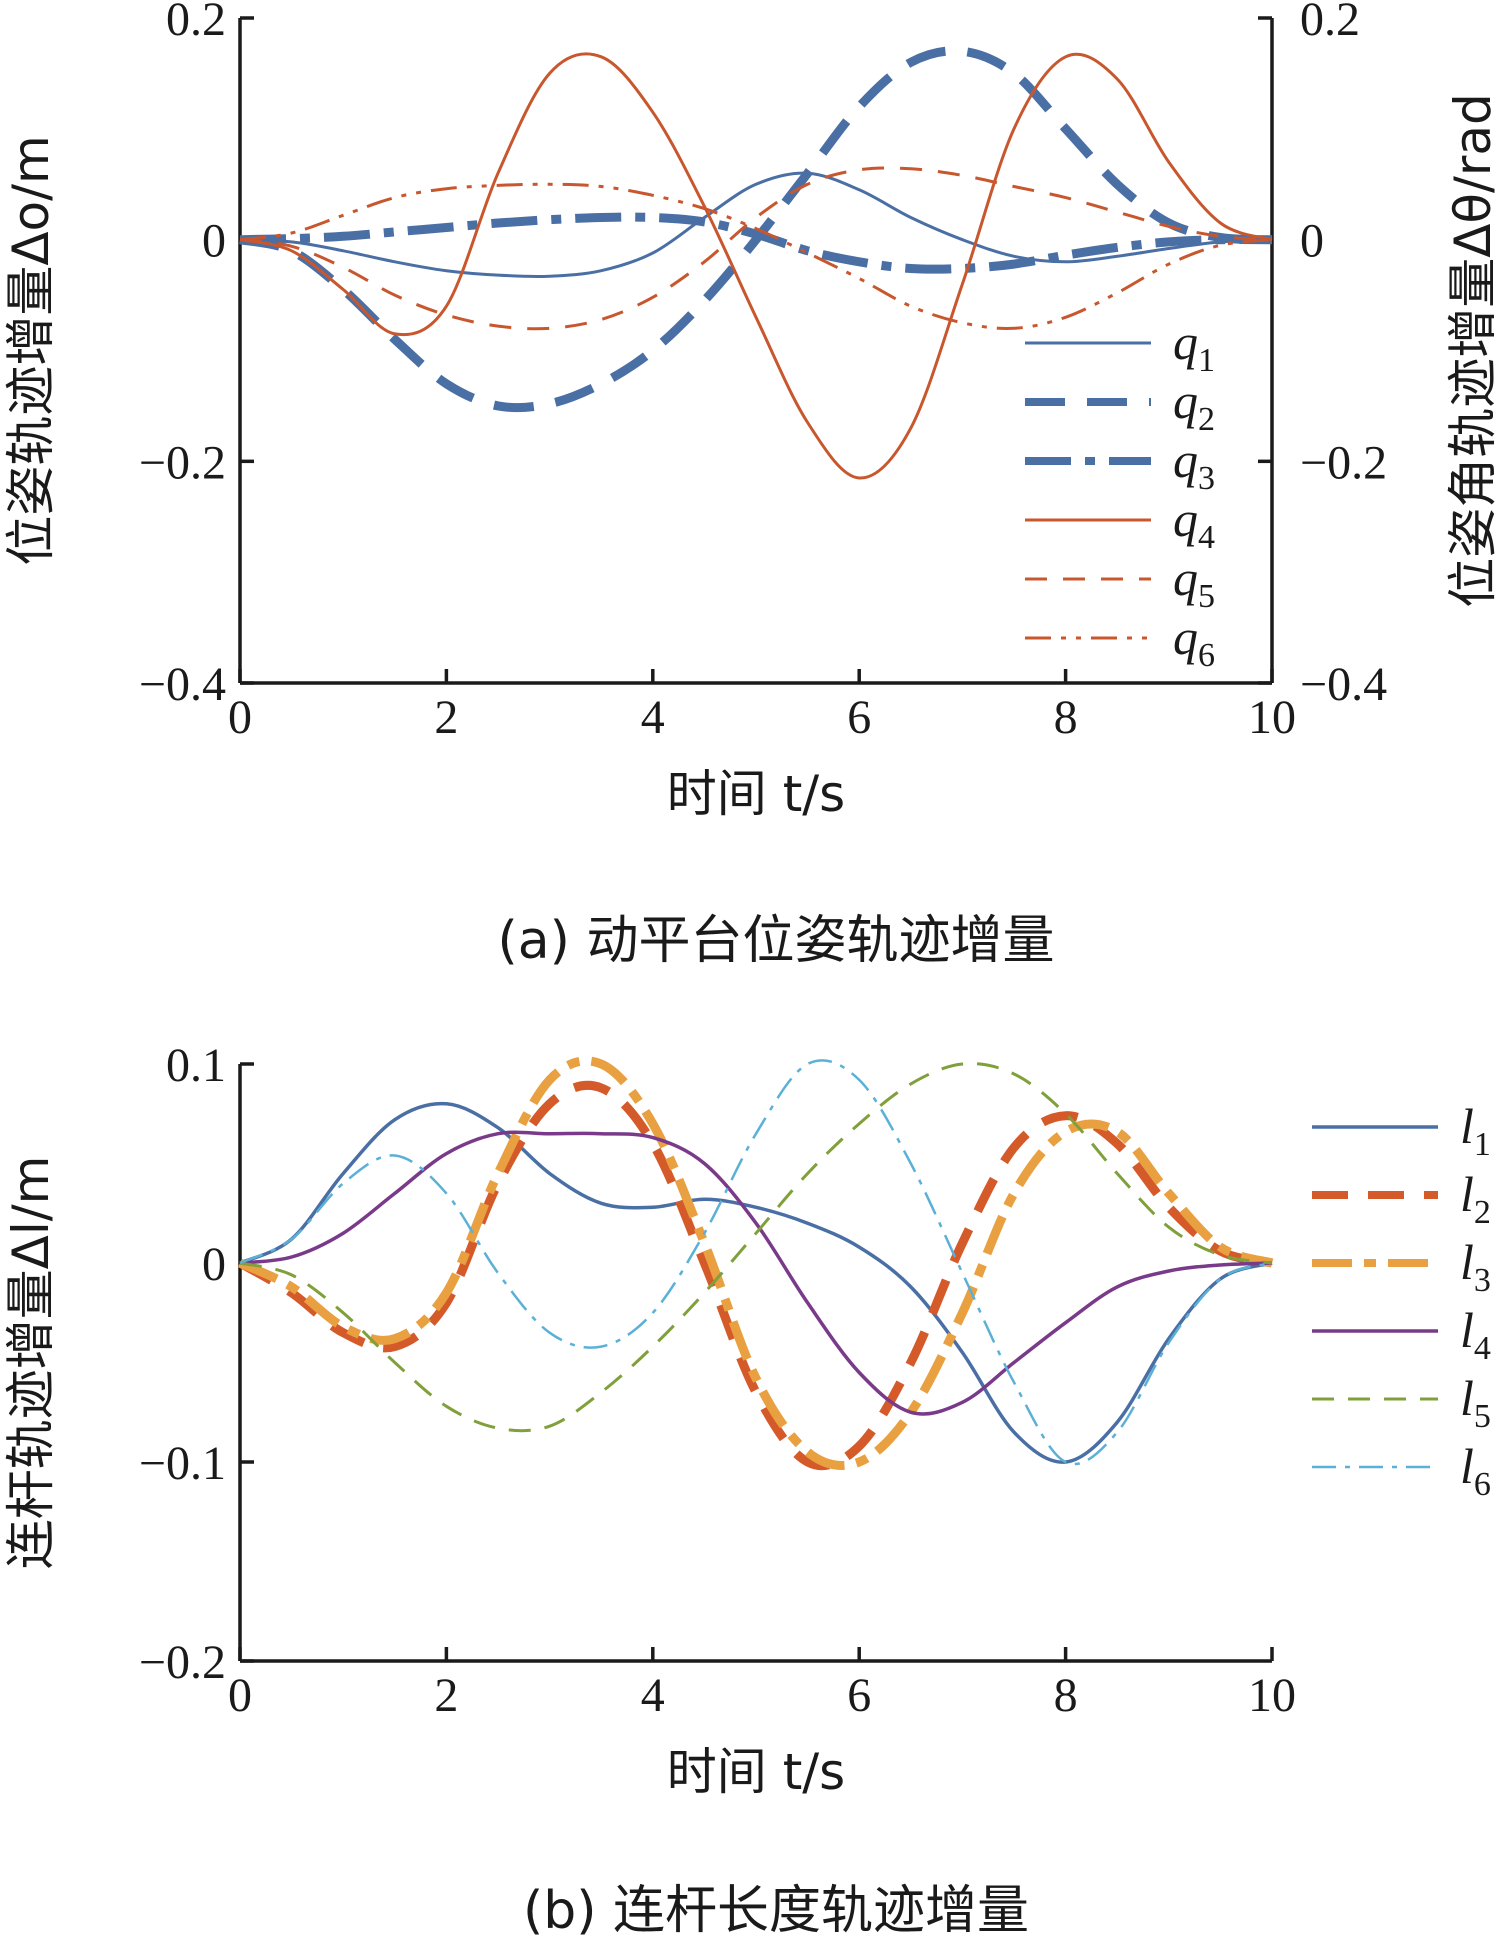 This screenshot has width=1507, height=1947. I want to click on series-line-l3, so click(756, 1263).